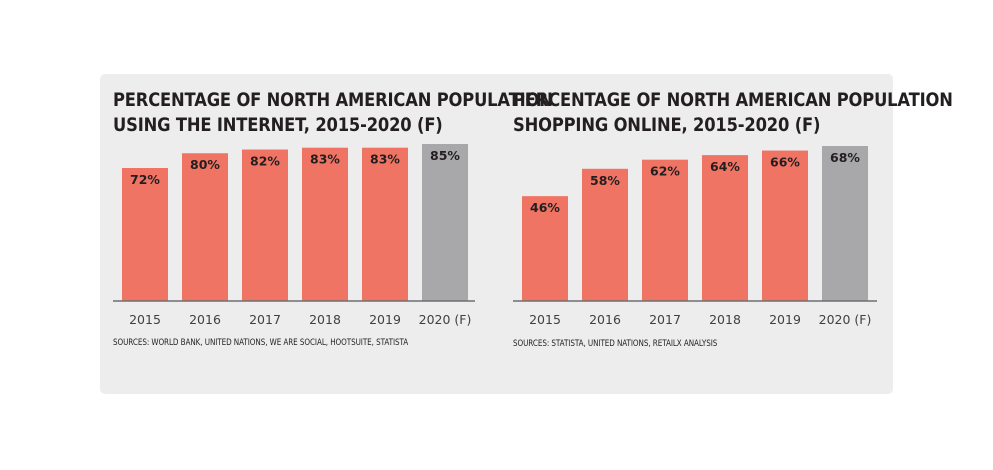 The width and height of the screenshot is (993, 470). What do you see at coordinates (725, 166) in the screenshot?
I see `bar-value-label: 64%` at bounding box center [725, 166].